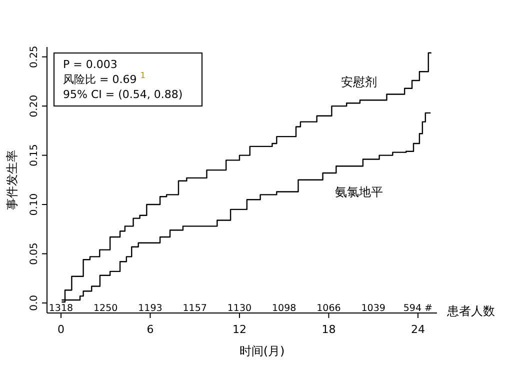 Image resolution: width=514 pixels, height=369 pixels. What do you see at coordinates (262, 351) in the screenshot?
I see `x-axis-title: 时间(月)` at bounding box center [262, 351].